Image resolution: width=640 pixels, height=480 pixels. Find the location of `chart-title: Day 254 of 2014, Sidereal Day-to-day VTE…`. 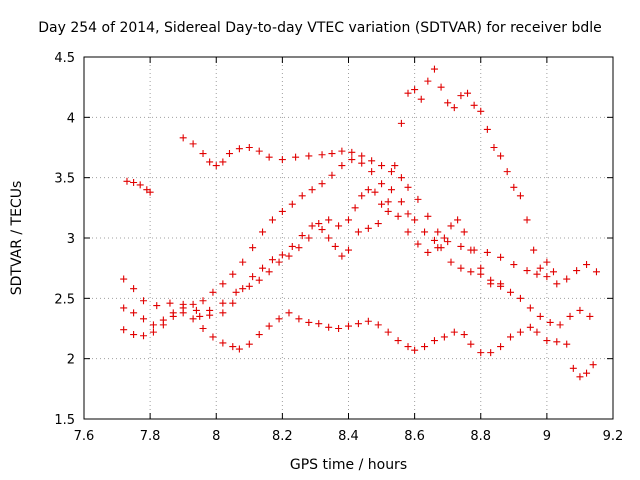

chart-title: Day 254 of 2014, Sidereal Day-to-day VTE… is located at coordinates (320, 28).